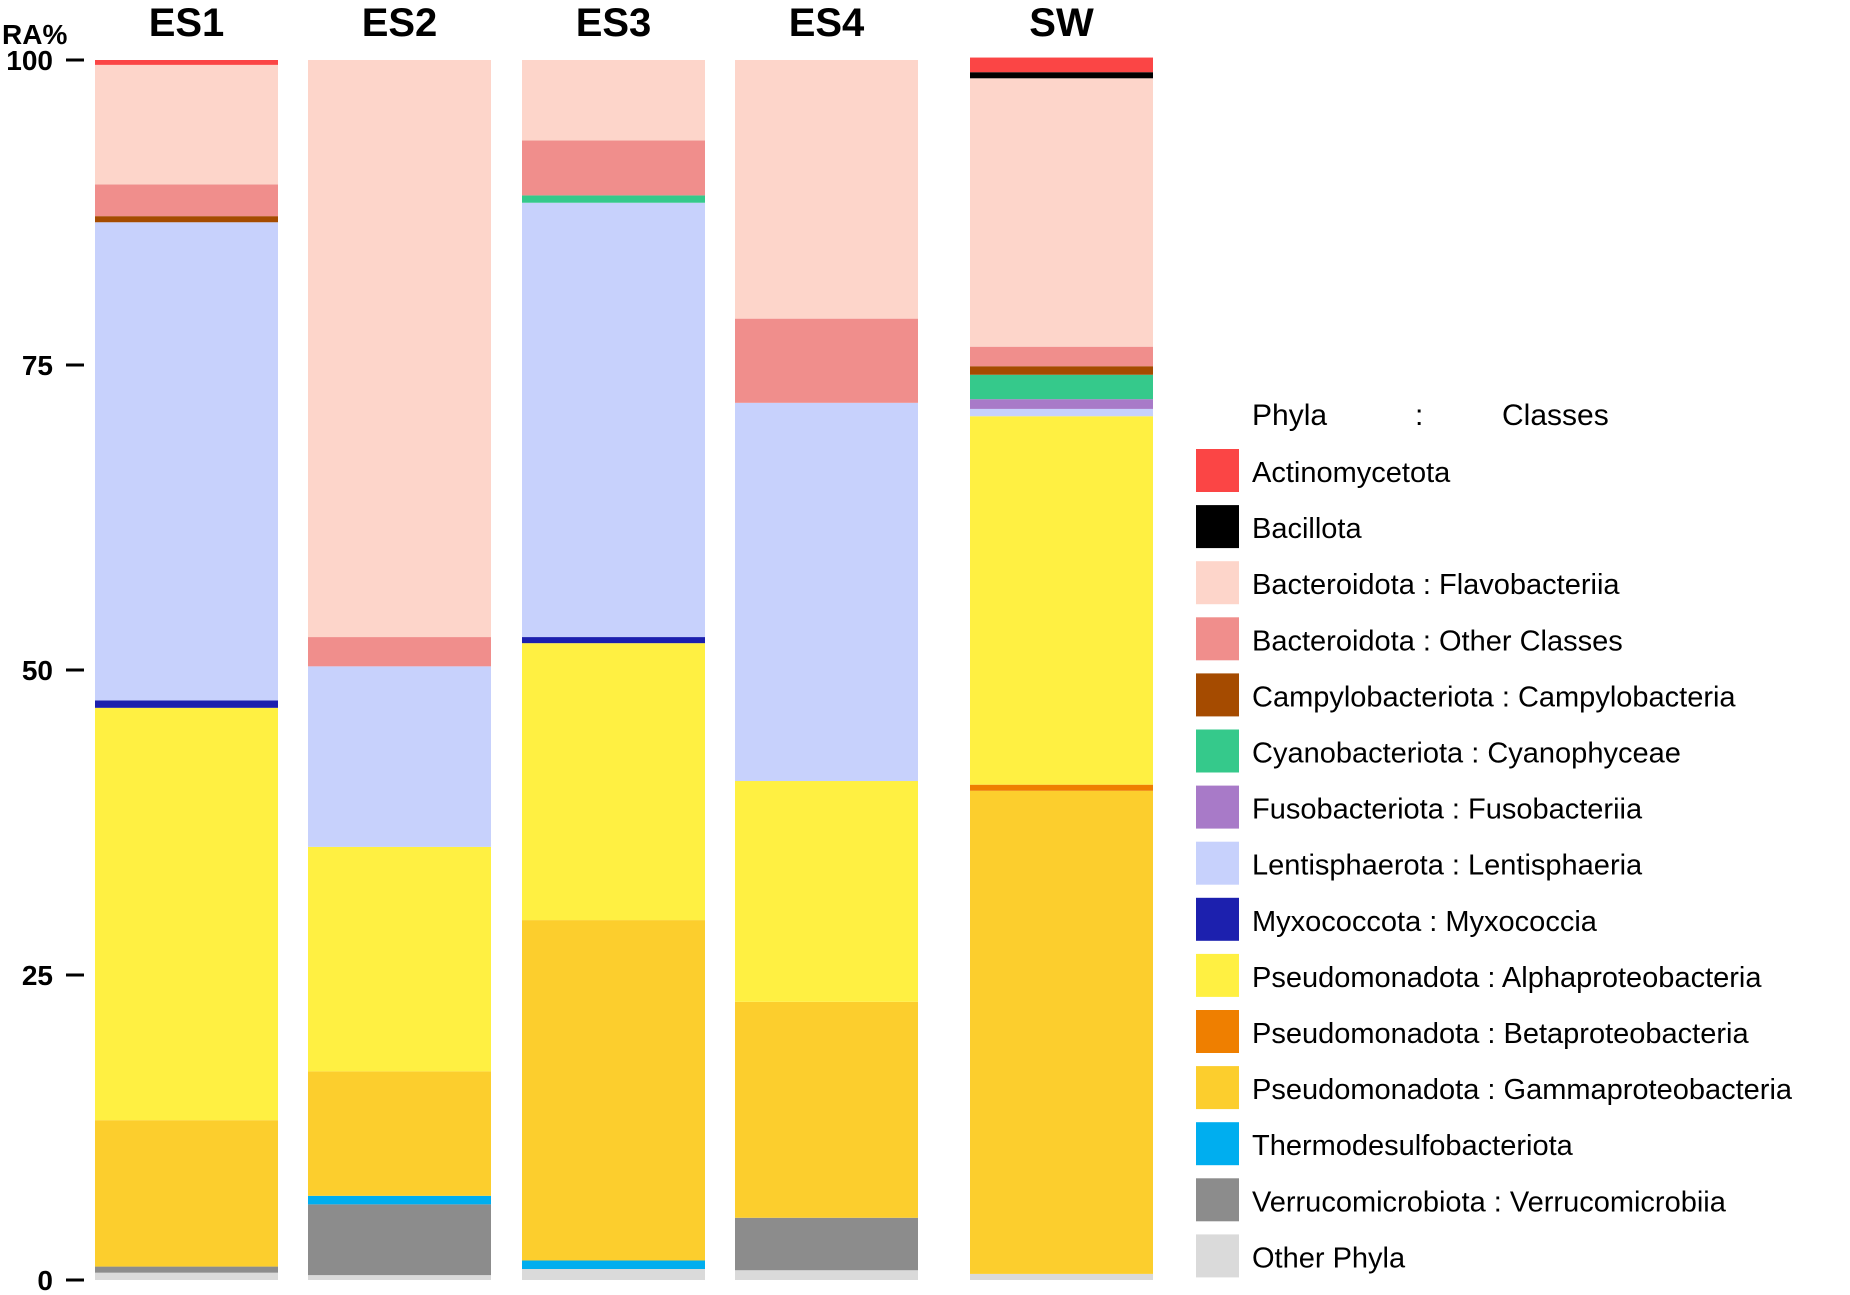 This screenshot has width=1850, height=1295. What do you see at coordinates (613, 640) in the screenshot?
I see `segment-es3-myxo` at bounding box center [613, 640].